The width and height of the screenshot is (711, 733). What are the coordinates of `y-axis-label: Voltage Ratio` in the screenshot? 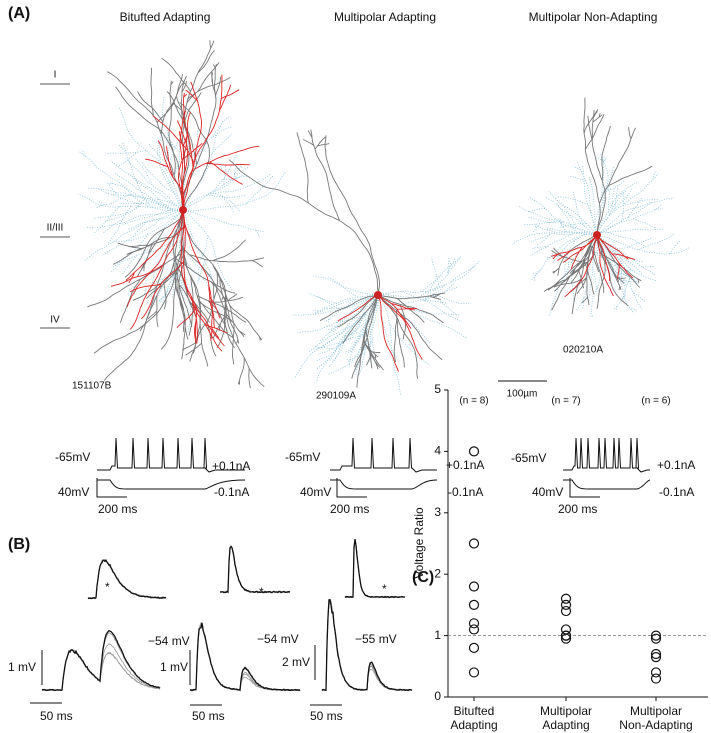 It's located at (419, 543).